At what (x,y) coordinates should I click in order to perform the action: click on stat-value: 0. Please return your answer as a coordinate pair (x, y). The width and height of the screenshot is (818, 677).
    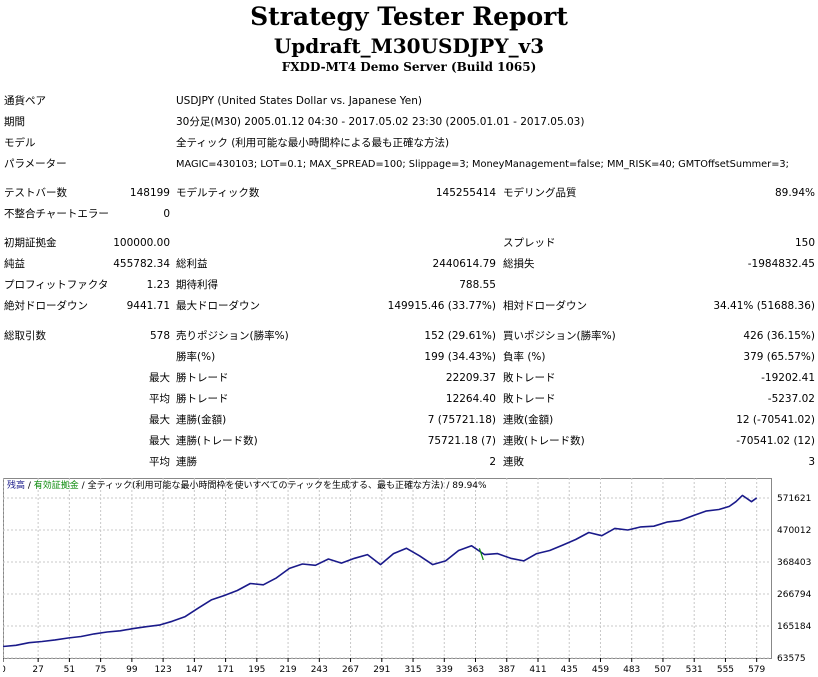
    Looking at the image, I should click on (166, 214).